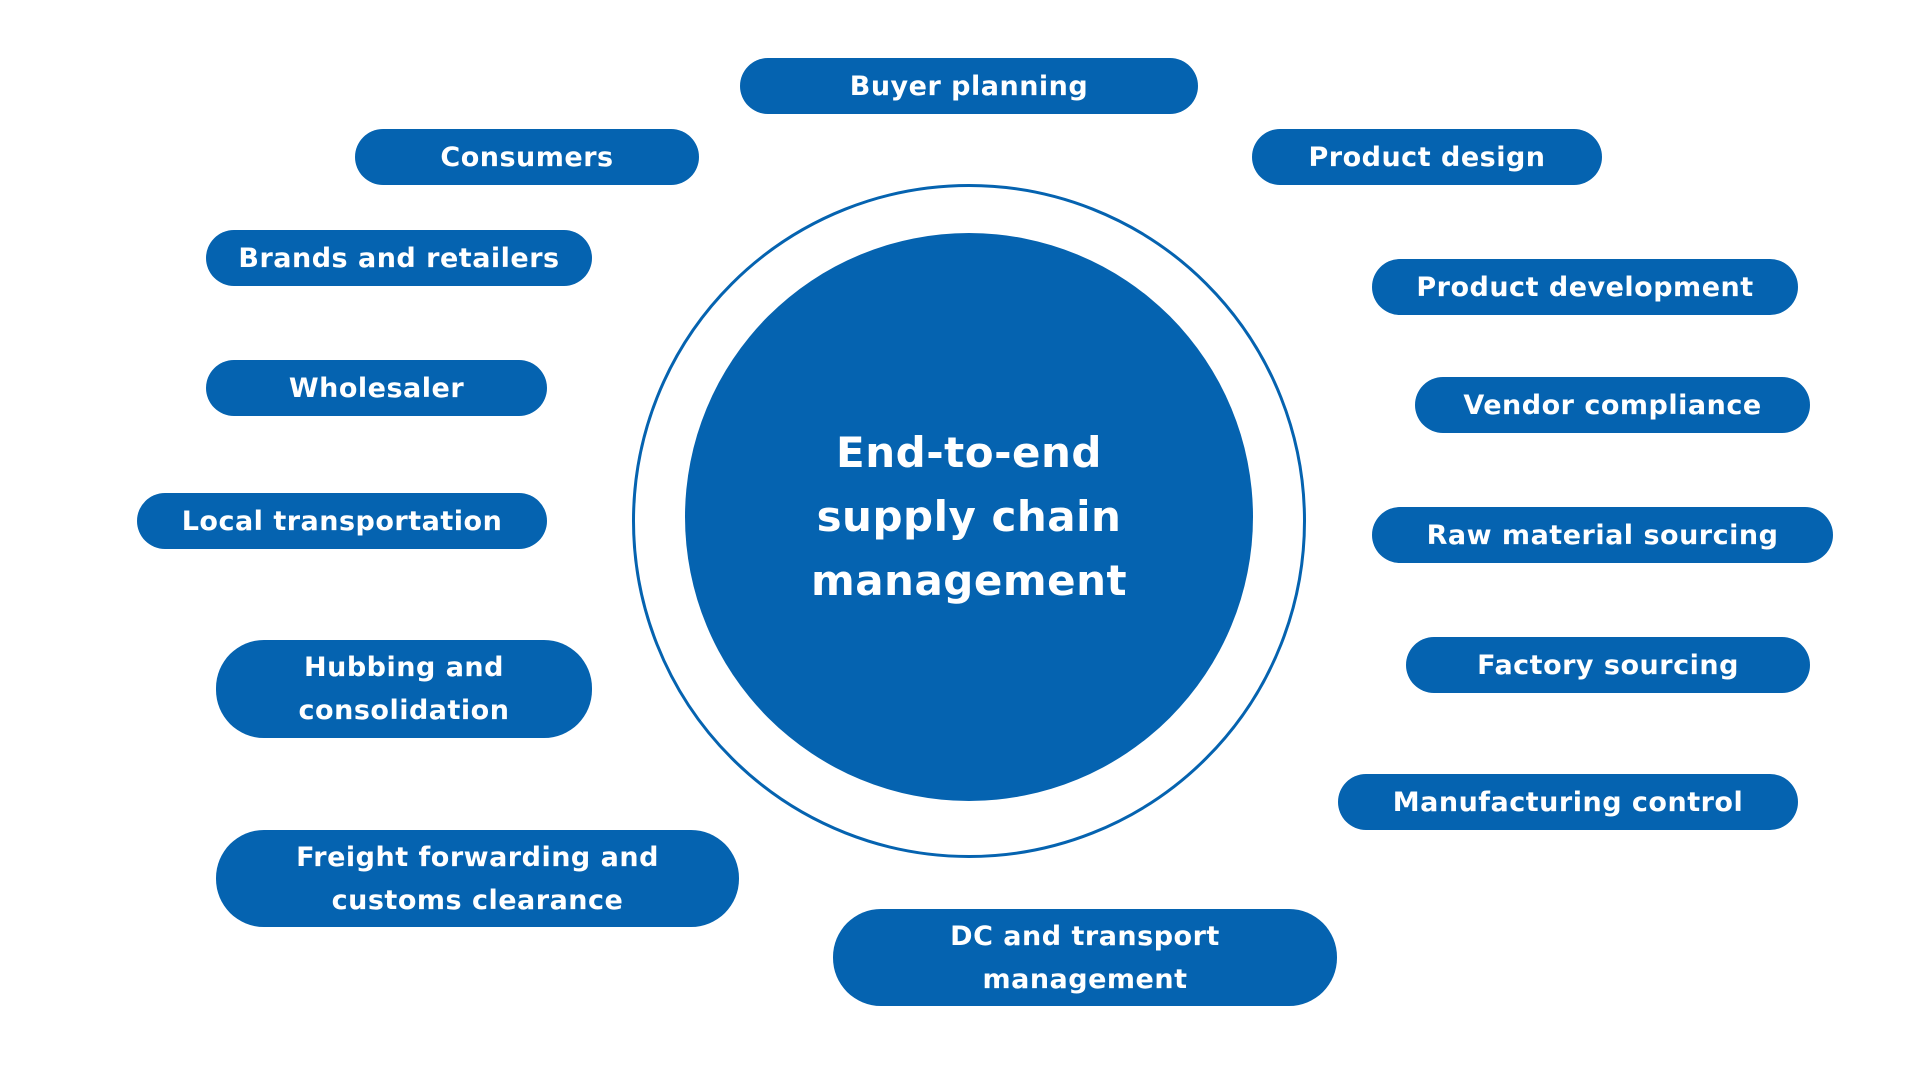 This screenshot has height=1080, width=1920. I want to click on center-title: End-to-end supply chain management, so click(969, 516).